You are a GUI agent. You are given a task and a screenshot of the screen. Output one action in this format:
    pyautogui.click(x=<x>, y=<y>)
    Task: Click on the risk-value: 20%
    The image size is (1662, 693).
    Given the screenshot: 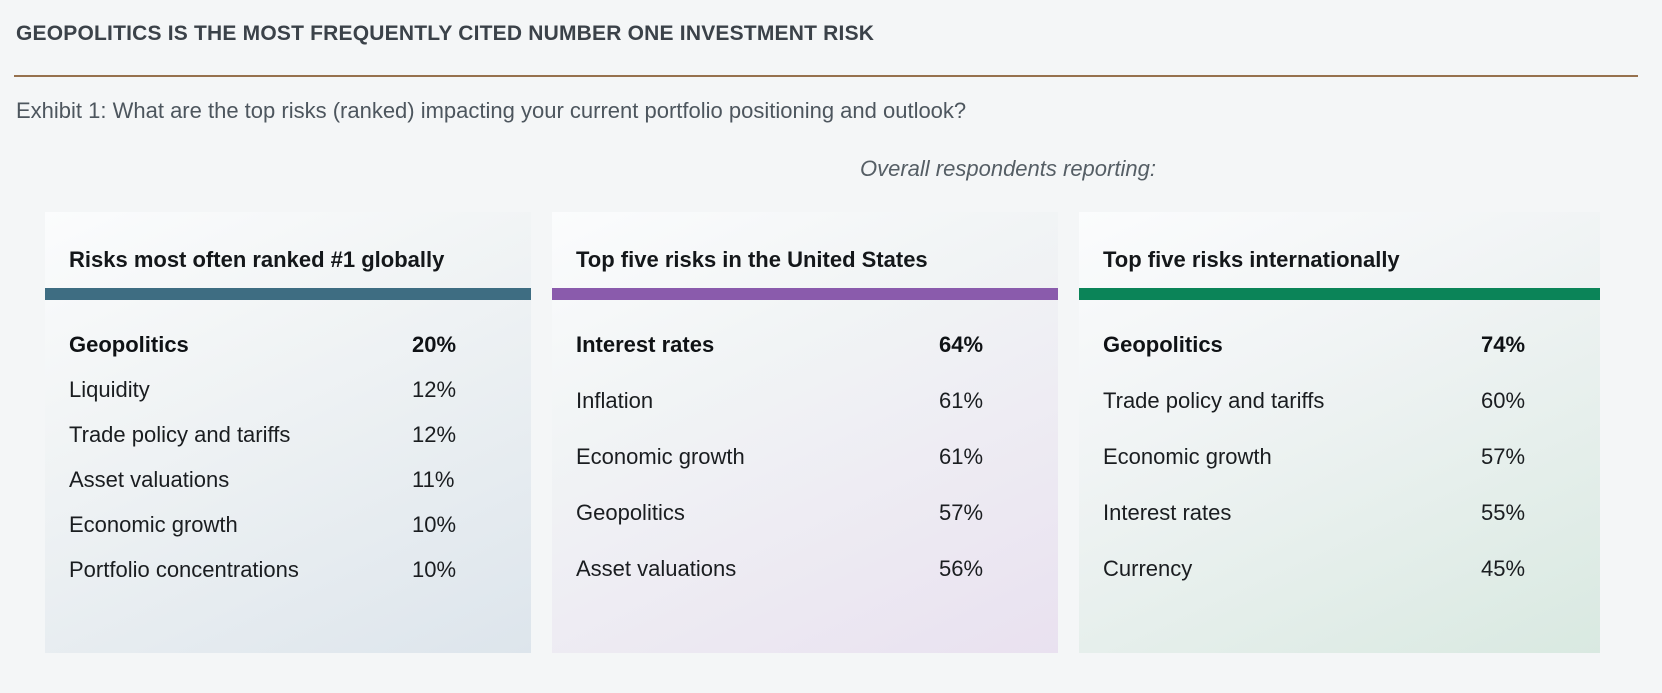 What is the action you would take?
    pyautogui.click(x=434, y=344)
    